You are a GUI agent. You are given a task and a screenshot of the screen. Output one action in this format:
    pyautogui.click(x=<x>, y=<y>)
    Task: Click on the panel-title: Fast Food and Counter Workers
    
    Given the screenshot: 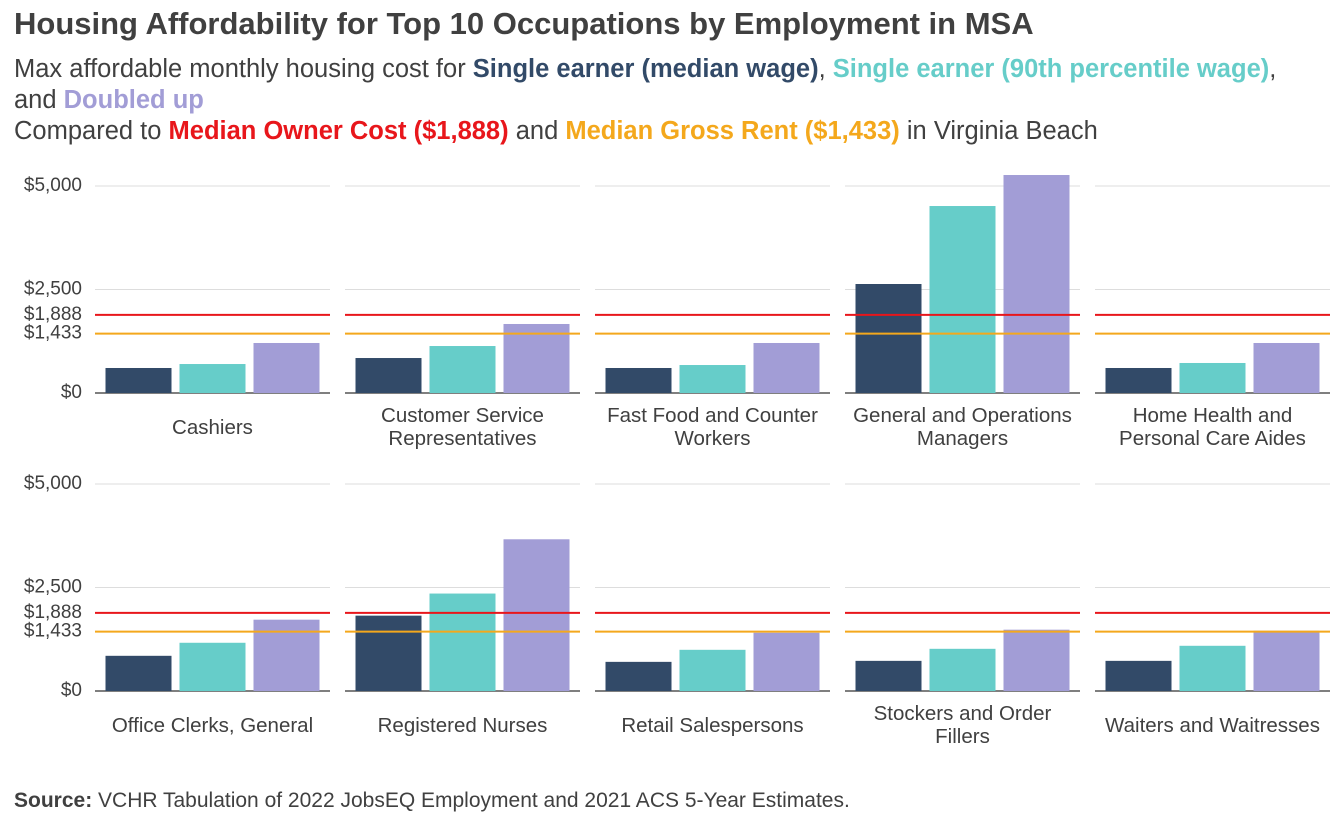 What is the action you would take?
    pyautogui.click(x=712, y=427)
    